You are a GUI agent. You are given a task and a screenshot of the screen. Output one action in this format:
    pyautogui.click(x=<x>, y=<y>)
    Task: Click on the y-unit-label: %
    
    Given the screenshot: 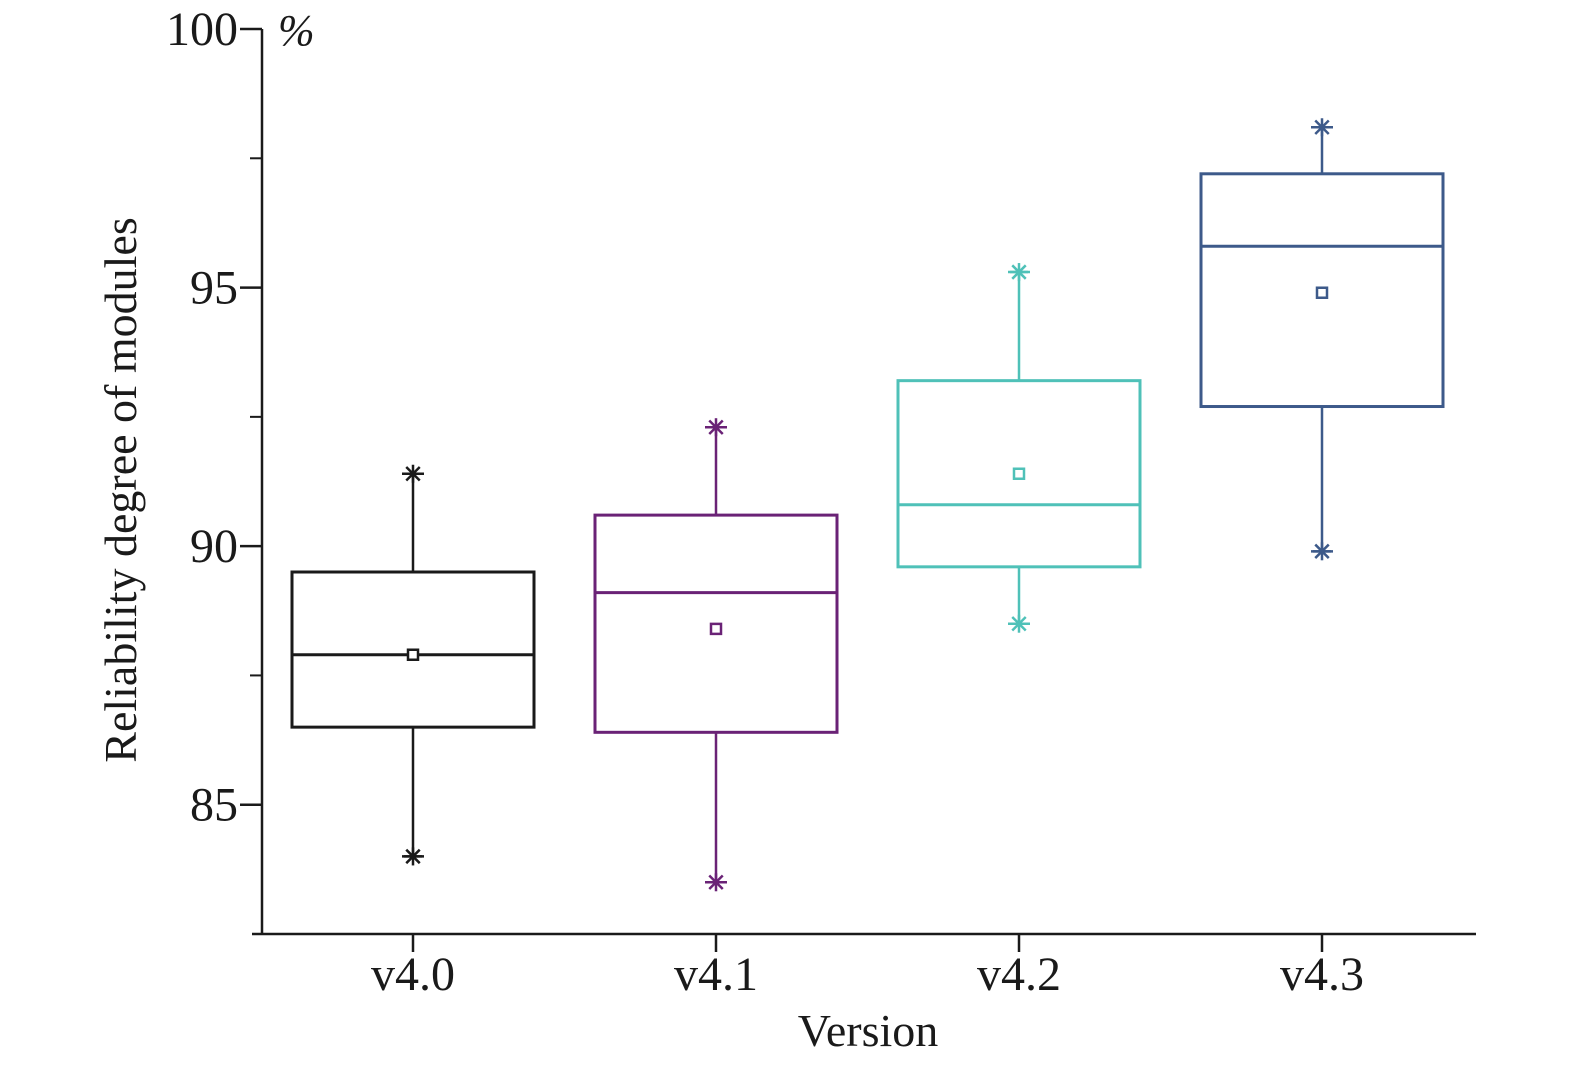 What is the action you would take?
    pyautogui.click(x=296, y=30)
    